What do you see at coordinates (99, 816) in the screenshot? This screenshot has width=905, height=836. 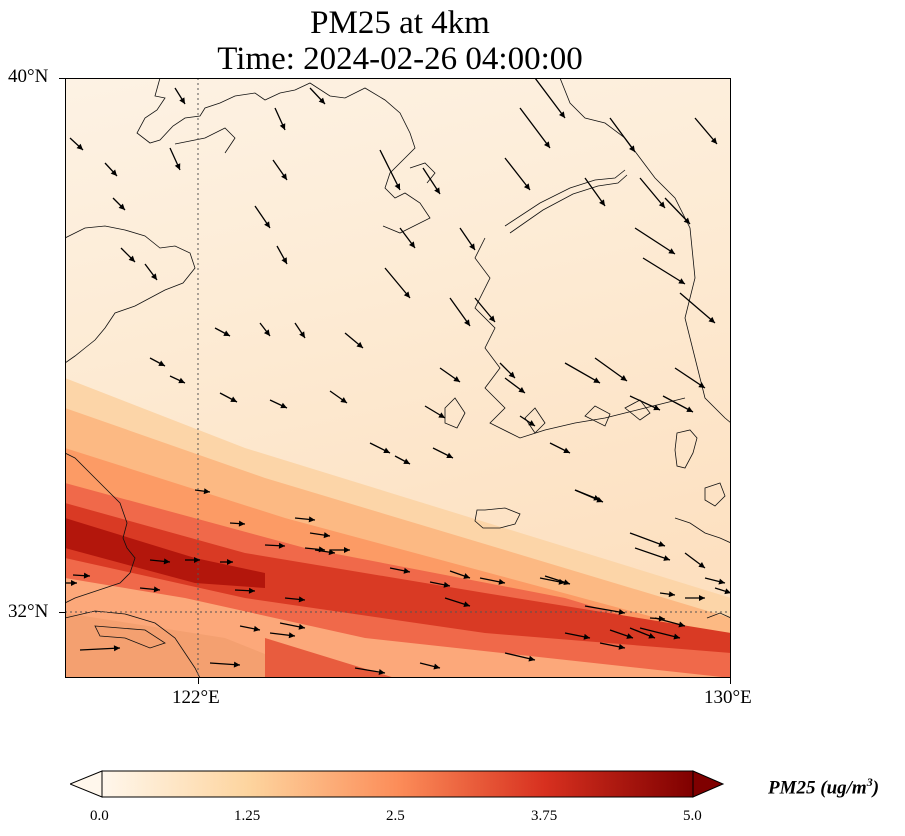 I see `colorbar-tick-0: 0.0` at bounding box center [99, 816].